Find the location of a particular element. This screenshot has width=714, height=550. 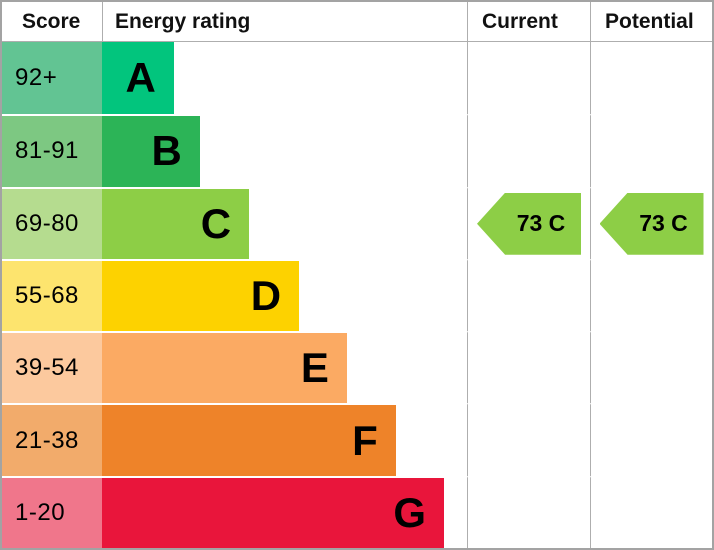

score-range-cell: 55-68 is located at coordinates (52, 295).